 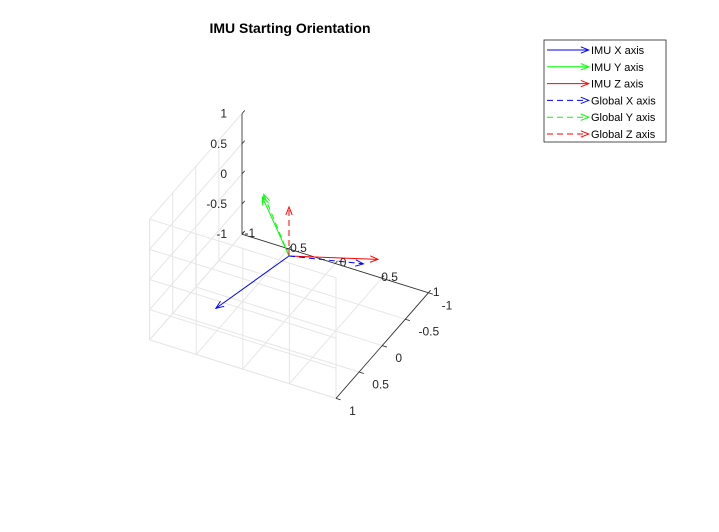 I want to click on x-tick-label: -1, so click(x=250, y=233).